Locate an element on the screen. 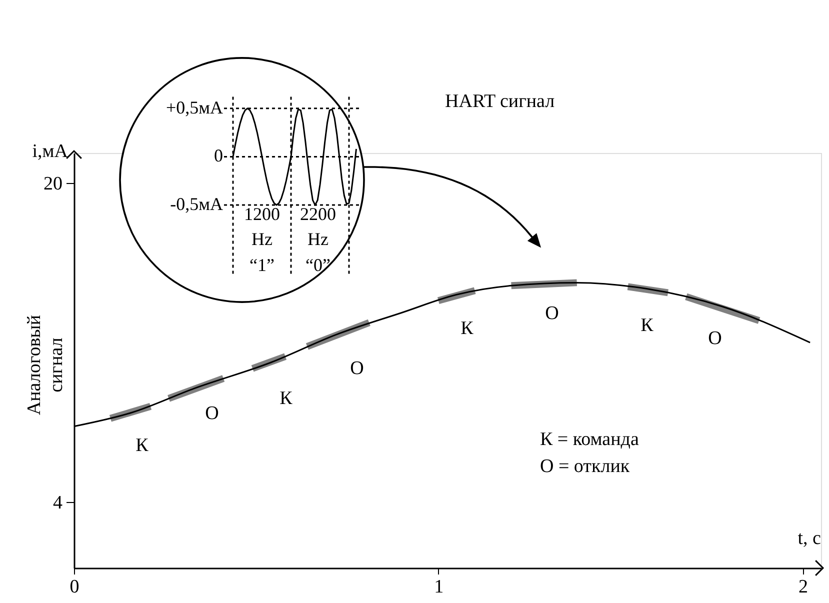 This screenshot has width=829, height=603. x-tick-label: 1 is located at coordinates (439, 587).